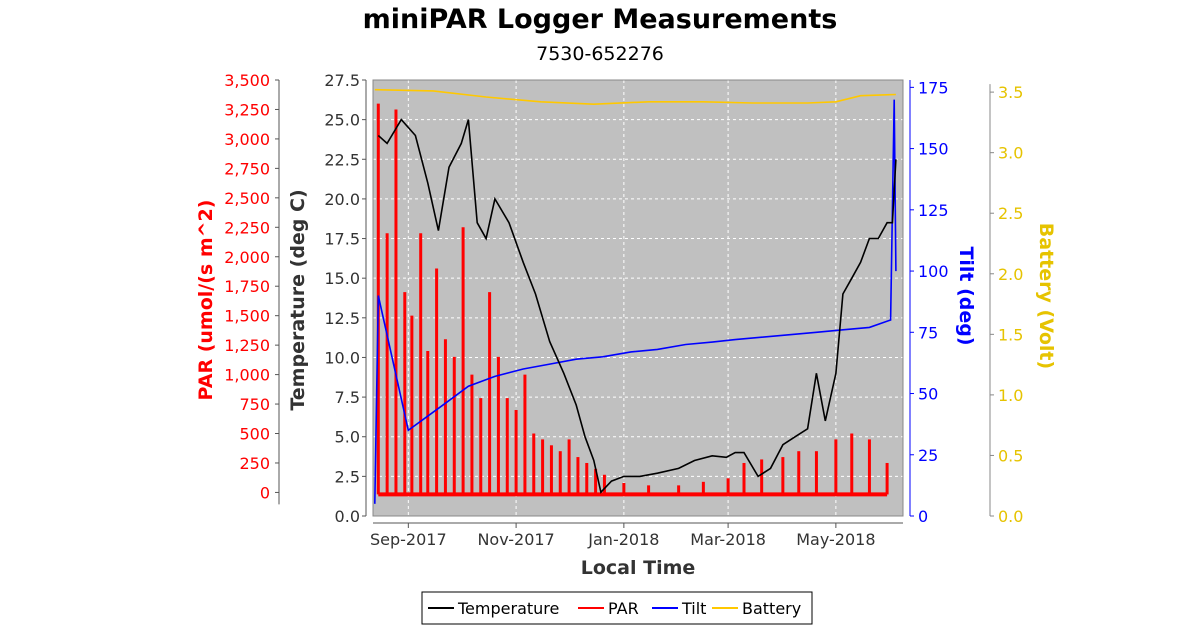  What do you see at coordinates (933, 271) in the screenshot?
I see `tilt-tick-label: 100` at bounding box center [933, 271].